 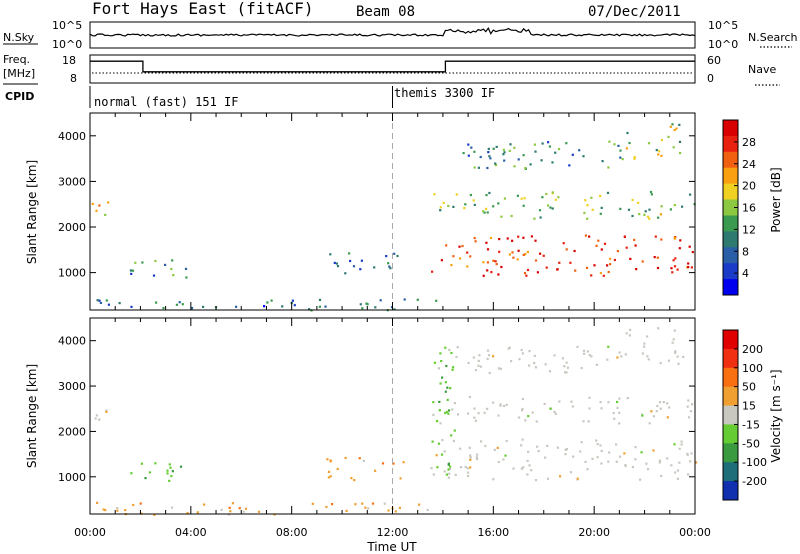 I want to click on cpid-segment-0: normal (fast) 151 IF, so click(x=166, y=102).